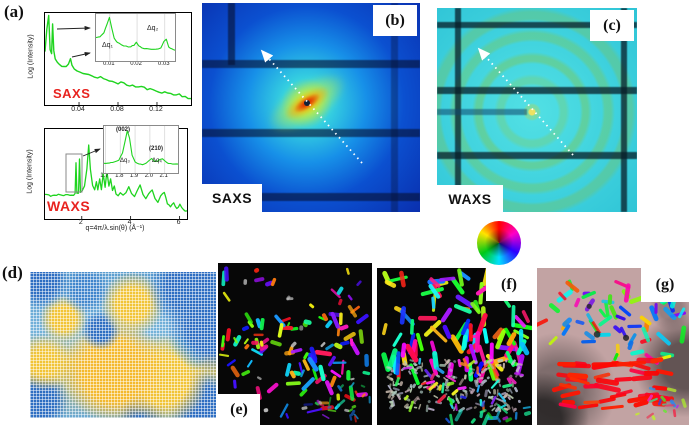 This screenshot has width=689, height=425. What do you see at coordinates (613, 346) in the screenshot?
I see `panel-g-orientation-image: (g)` at bounding box center [613, 346].